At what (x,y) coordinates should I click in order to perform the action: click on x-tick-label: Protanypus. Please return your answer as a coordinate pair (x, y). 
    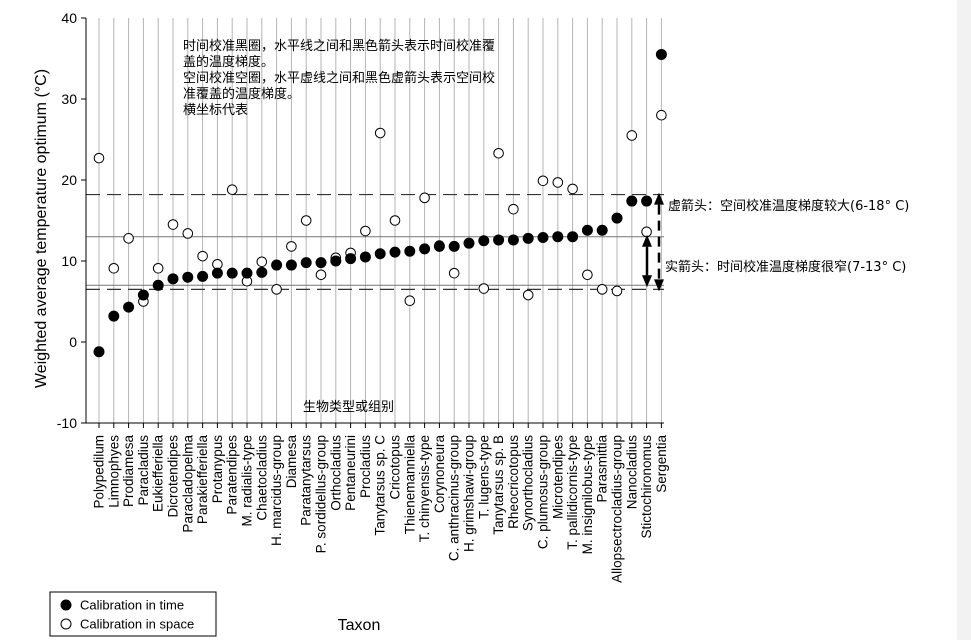
    Looking at the image, I should click on (217, 469).